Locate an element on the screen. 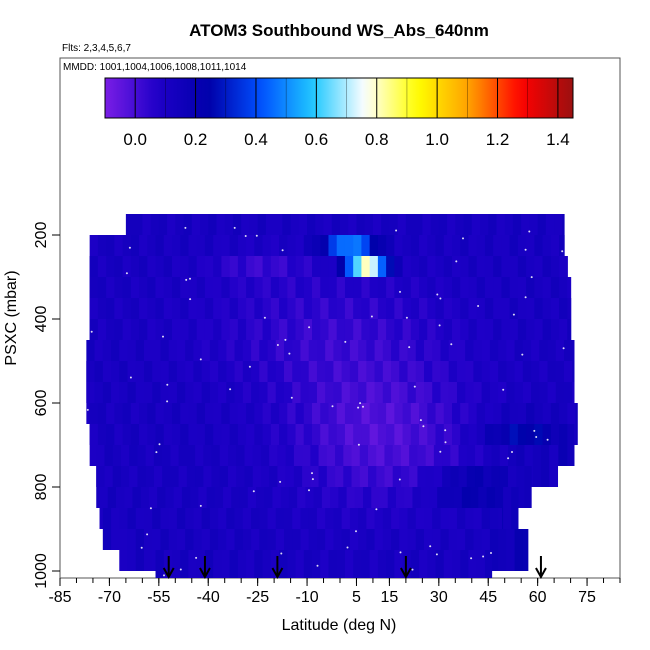  colorbar-tick-label: 1.0 is located at coordinates (437, 139).